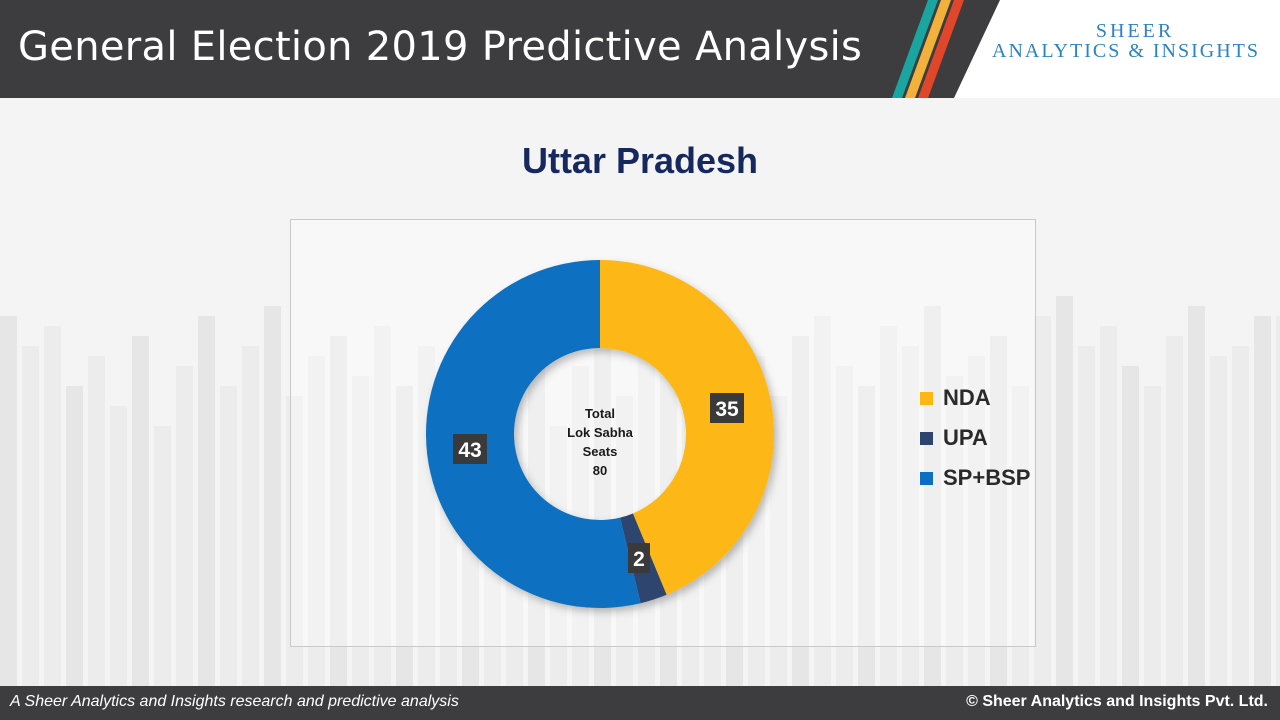 The width and height of the screenshot is (1280, 720). What do you see at coordinates (640, 160) in the screenshot?
I see `chart-title: Uttar Pradesh` at bounding box center [640, 160].